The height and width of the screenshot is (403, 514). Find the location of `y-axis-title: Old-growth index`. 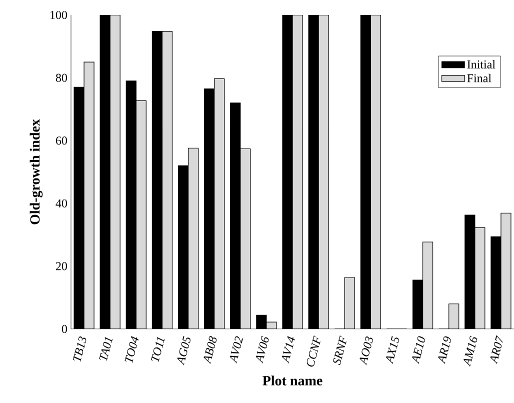

y-axis-title: Old-growth index is located at coordinates (36, 171).